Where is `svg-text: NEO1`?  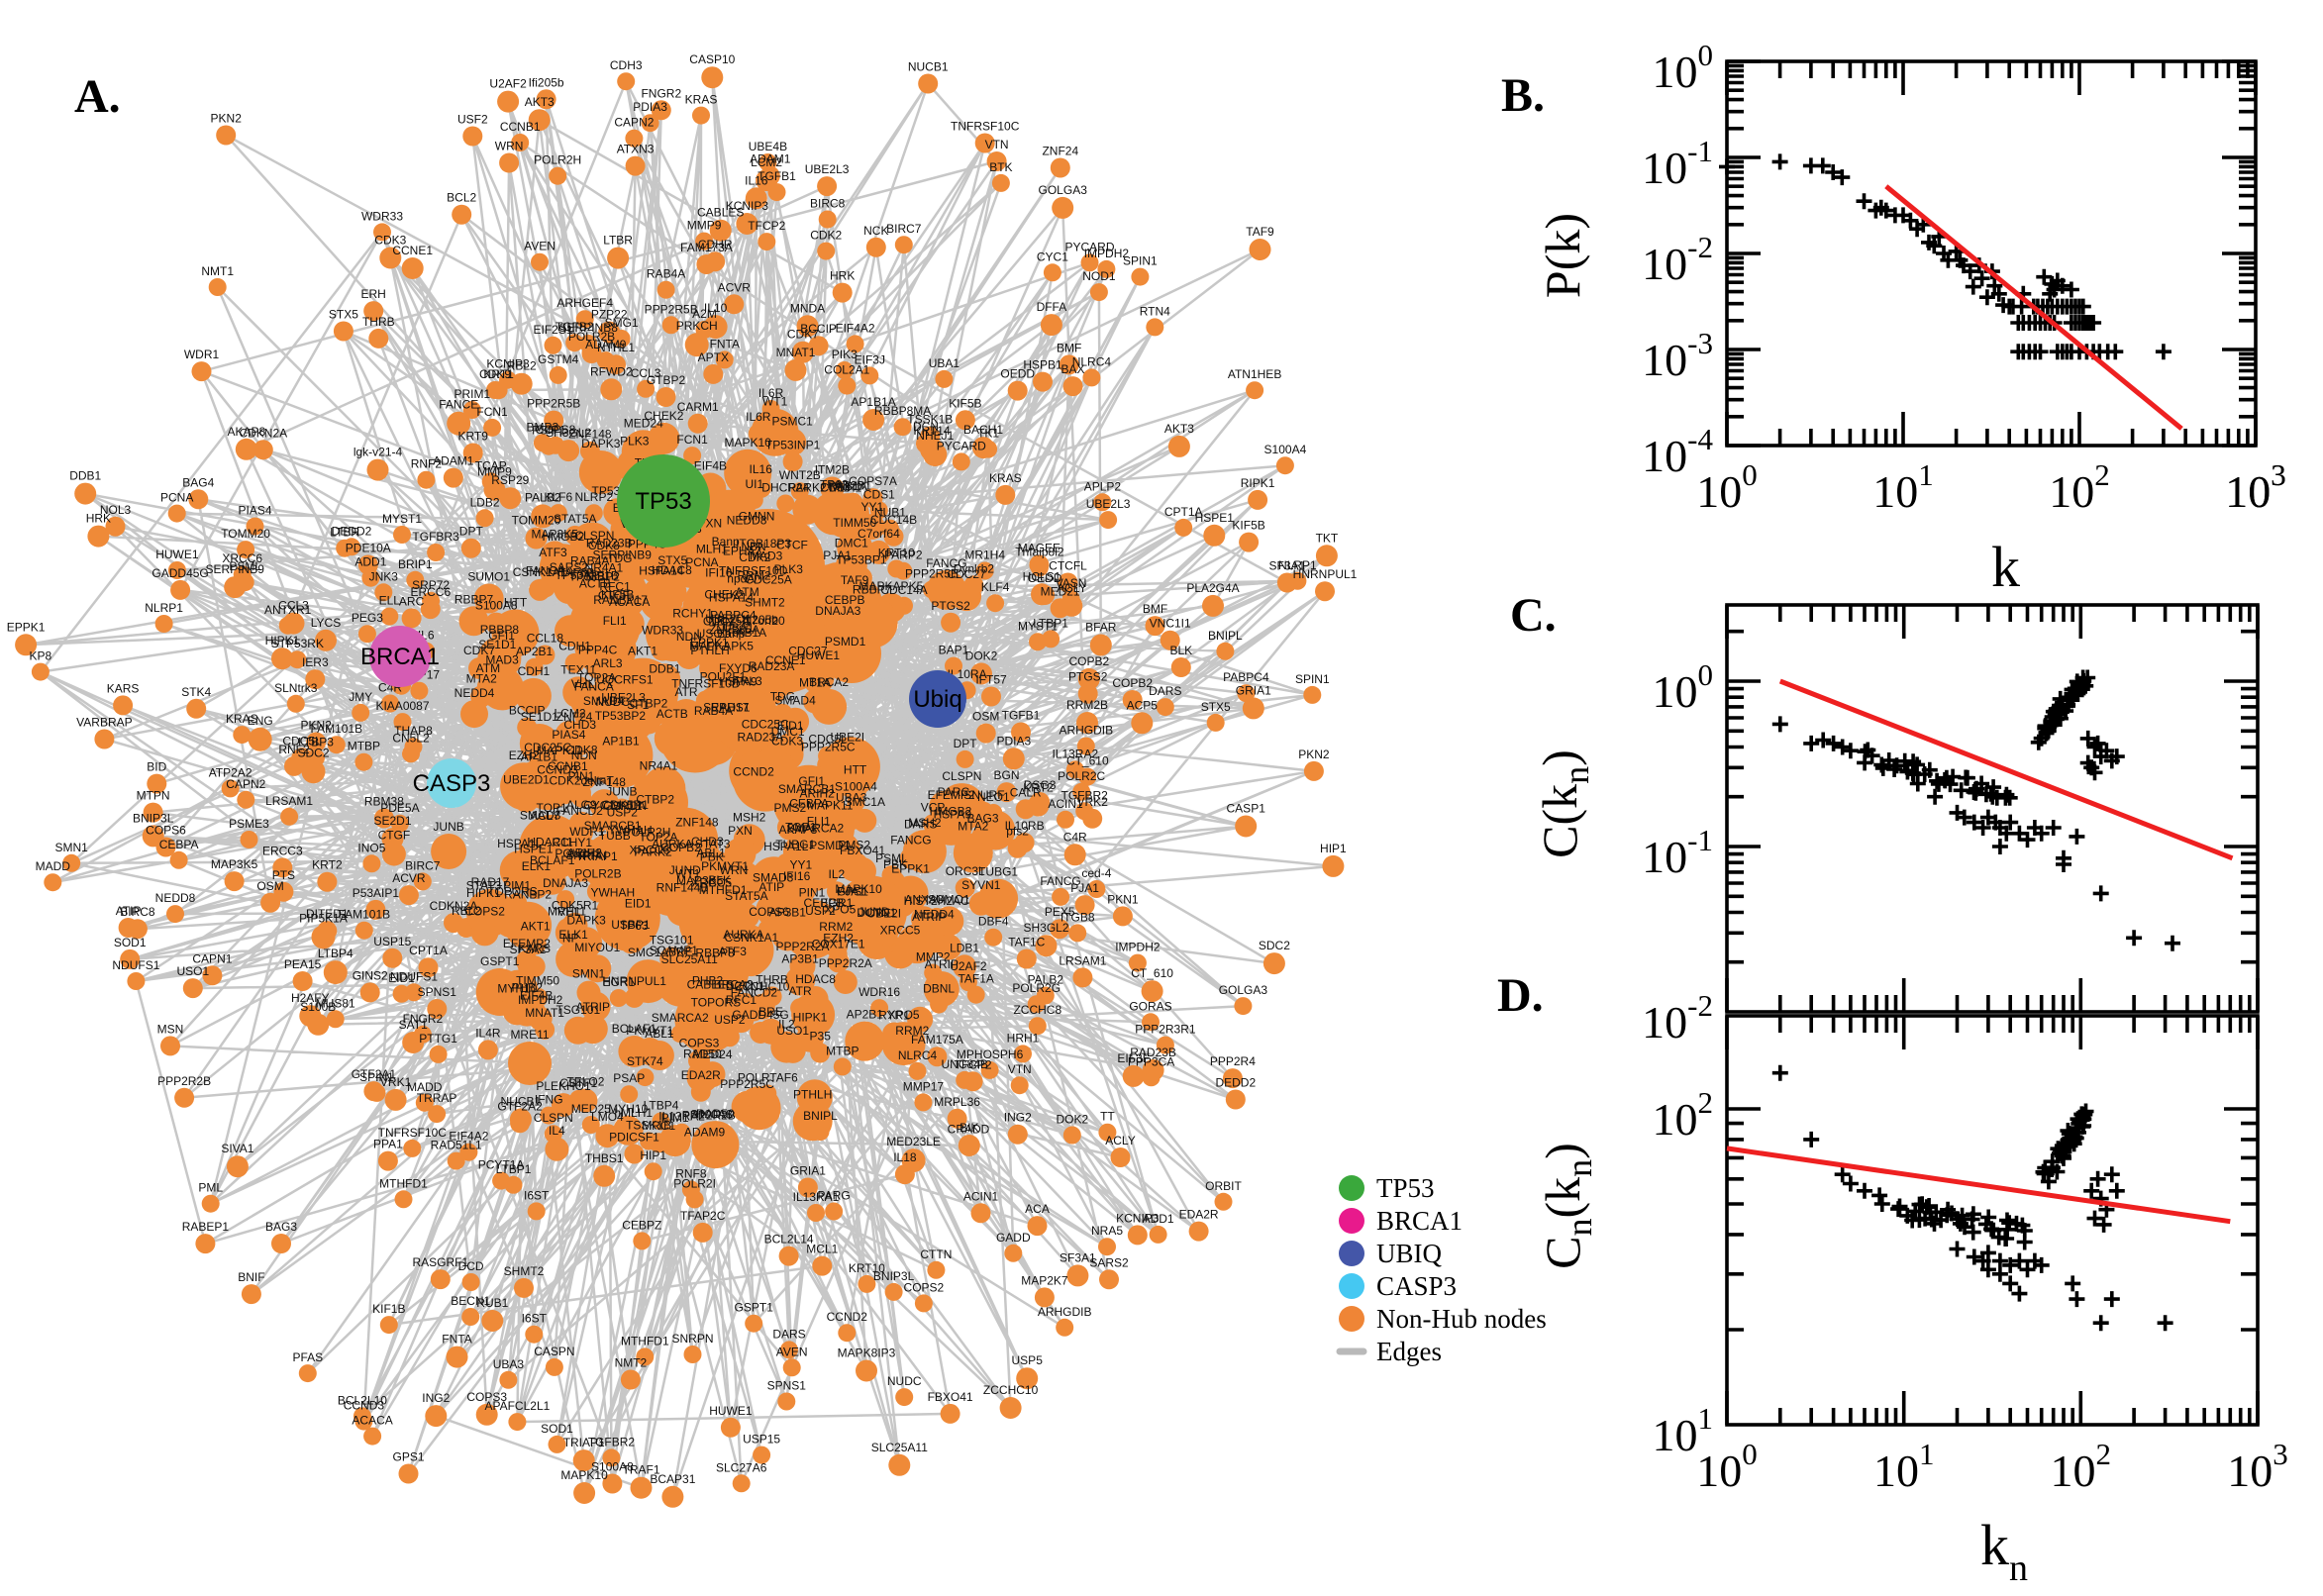
svg-text: NEO1 is located at coordinates (993, 797).